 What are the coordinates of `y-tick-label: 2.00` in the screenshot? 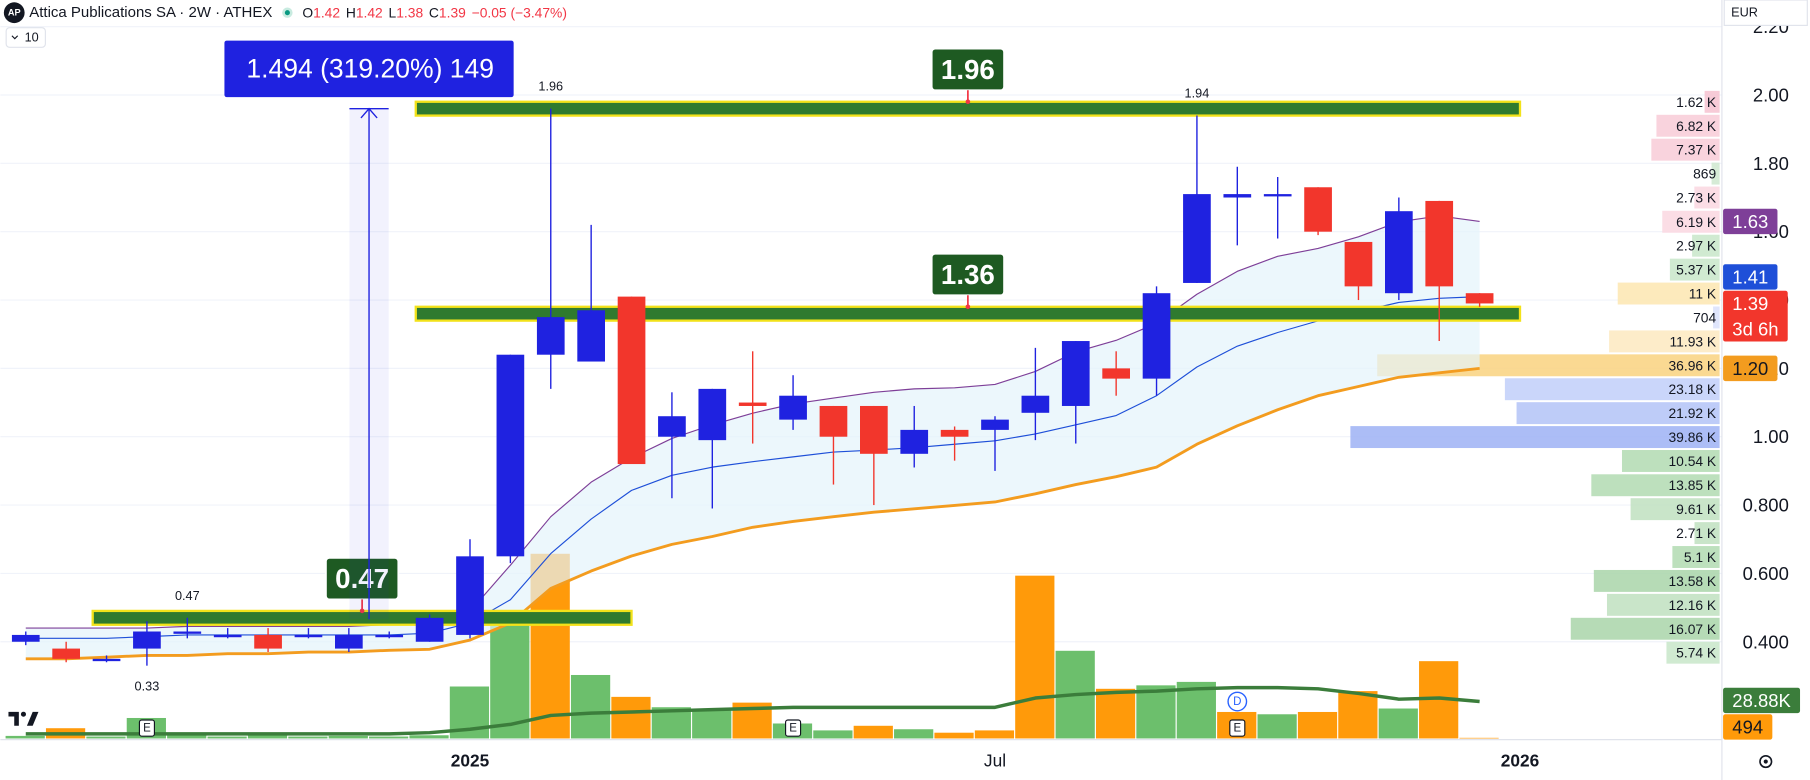 It's located at (1771, 94).